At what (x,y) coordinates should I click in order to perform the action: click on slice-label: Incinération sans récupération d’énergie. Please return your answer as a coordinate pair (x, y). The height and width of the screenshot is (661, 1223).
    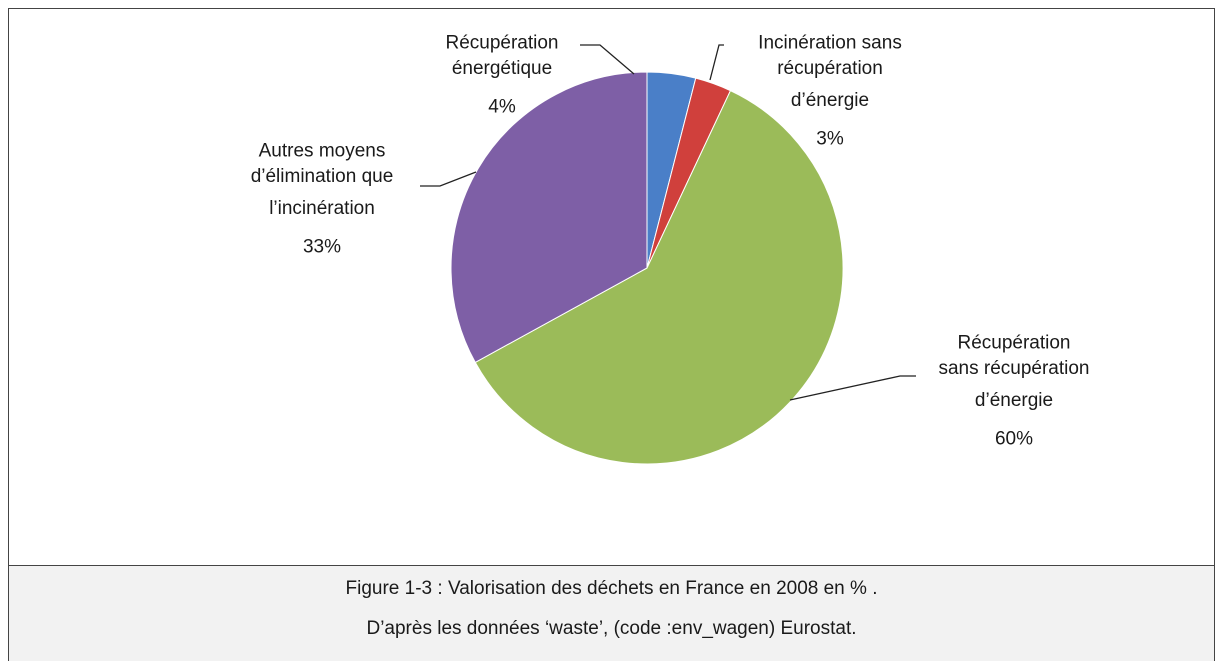
    Looking at the image, I should click on (830, 72).